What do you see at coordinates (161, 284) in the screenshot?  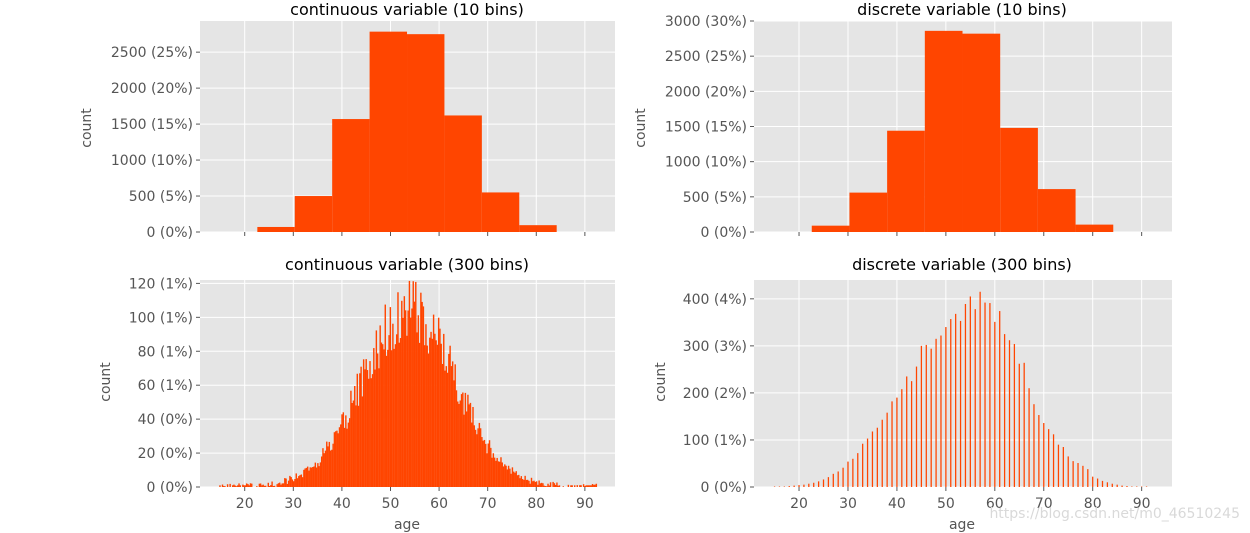 I see `y-tick-label: 120 (1%)` at bounding box center [161, 284].